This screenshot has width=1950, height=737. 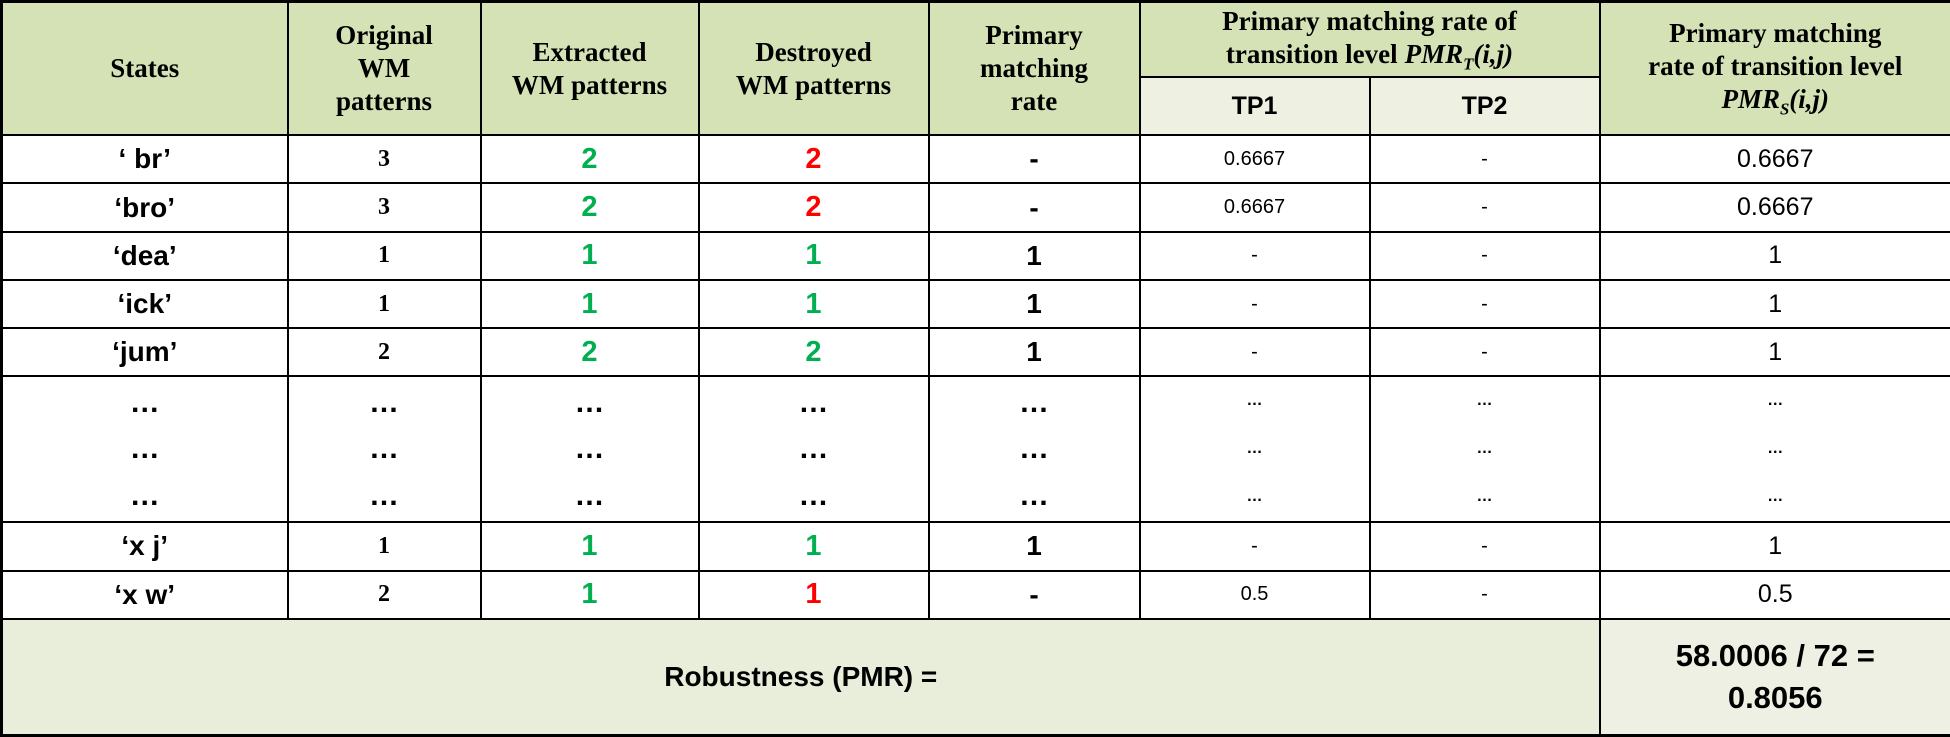 What do you see at coordinates (144, 159) in the screenshot?
I see `state-cell: ‘ br’` at bounding box center [144, 159].